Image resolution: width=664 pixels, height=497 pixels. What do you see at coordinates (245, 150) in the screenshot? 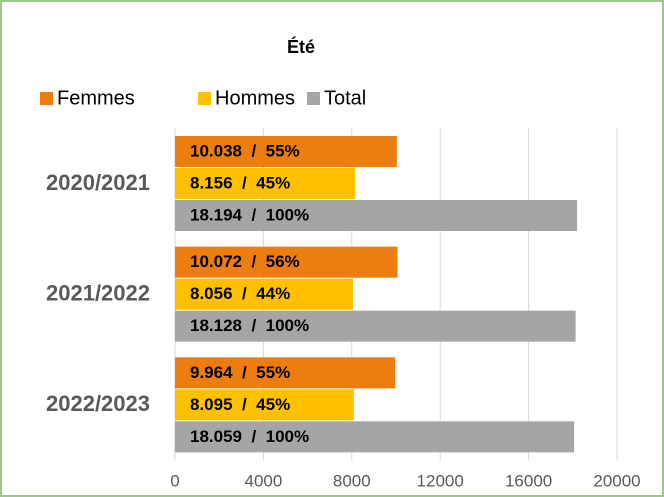
I see `data-label: 10.038 / 55%` at bounding box center [245, 150].